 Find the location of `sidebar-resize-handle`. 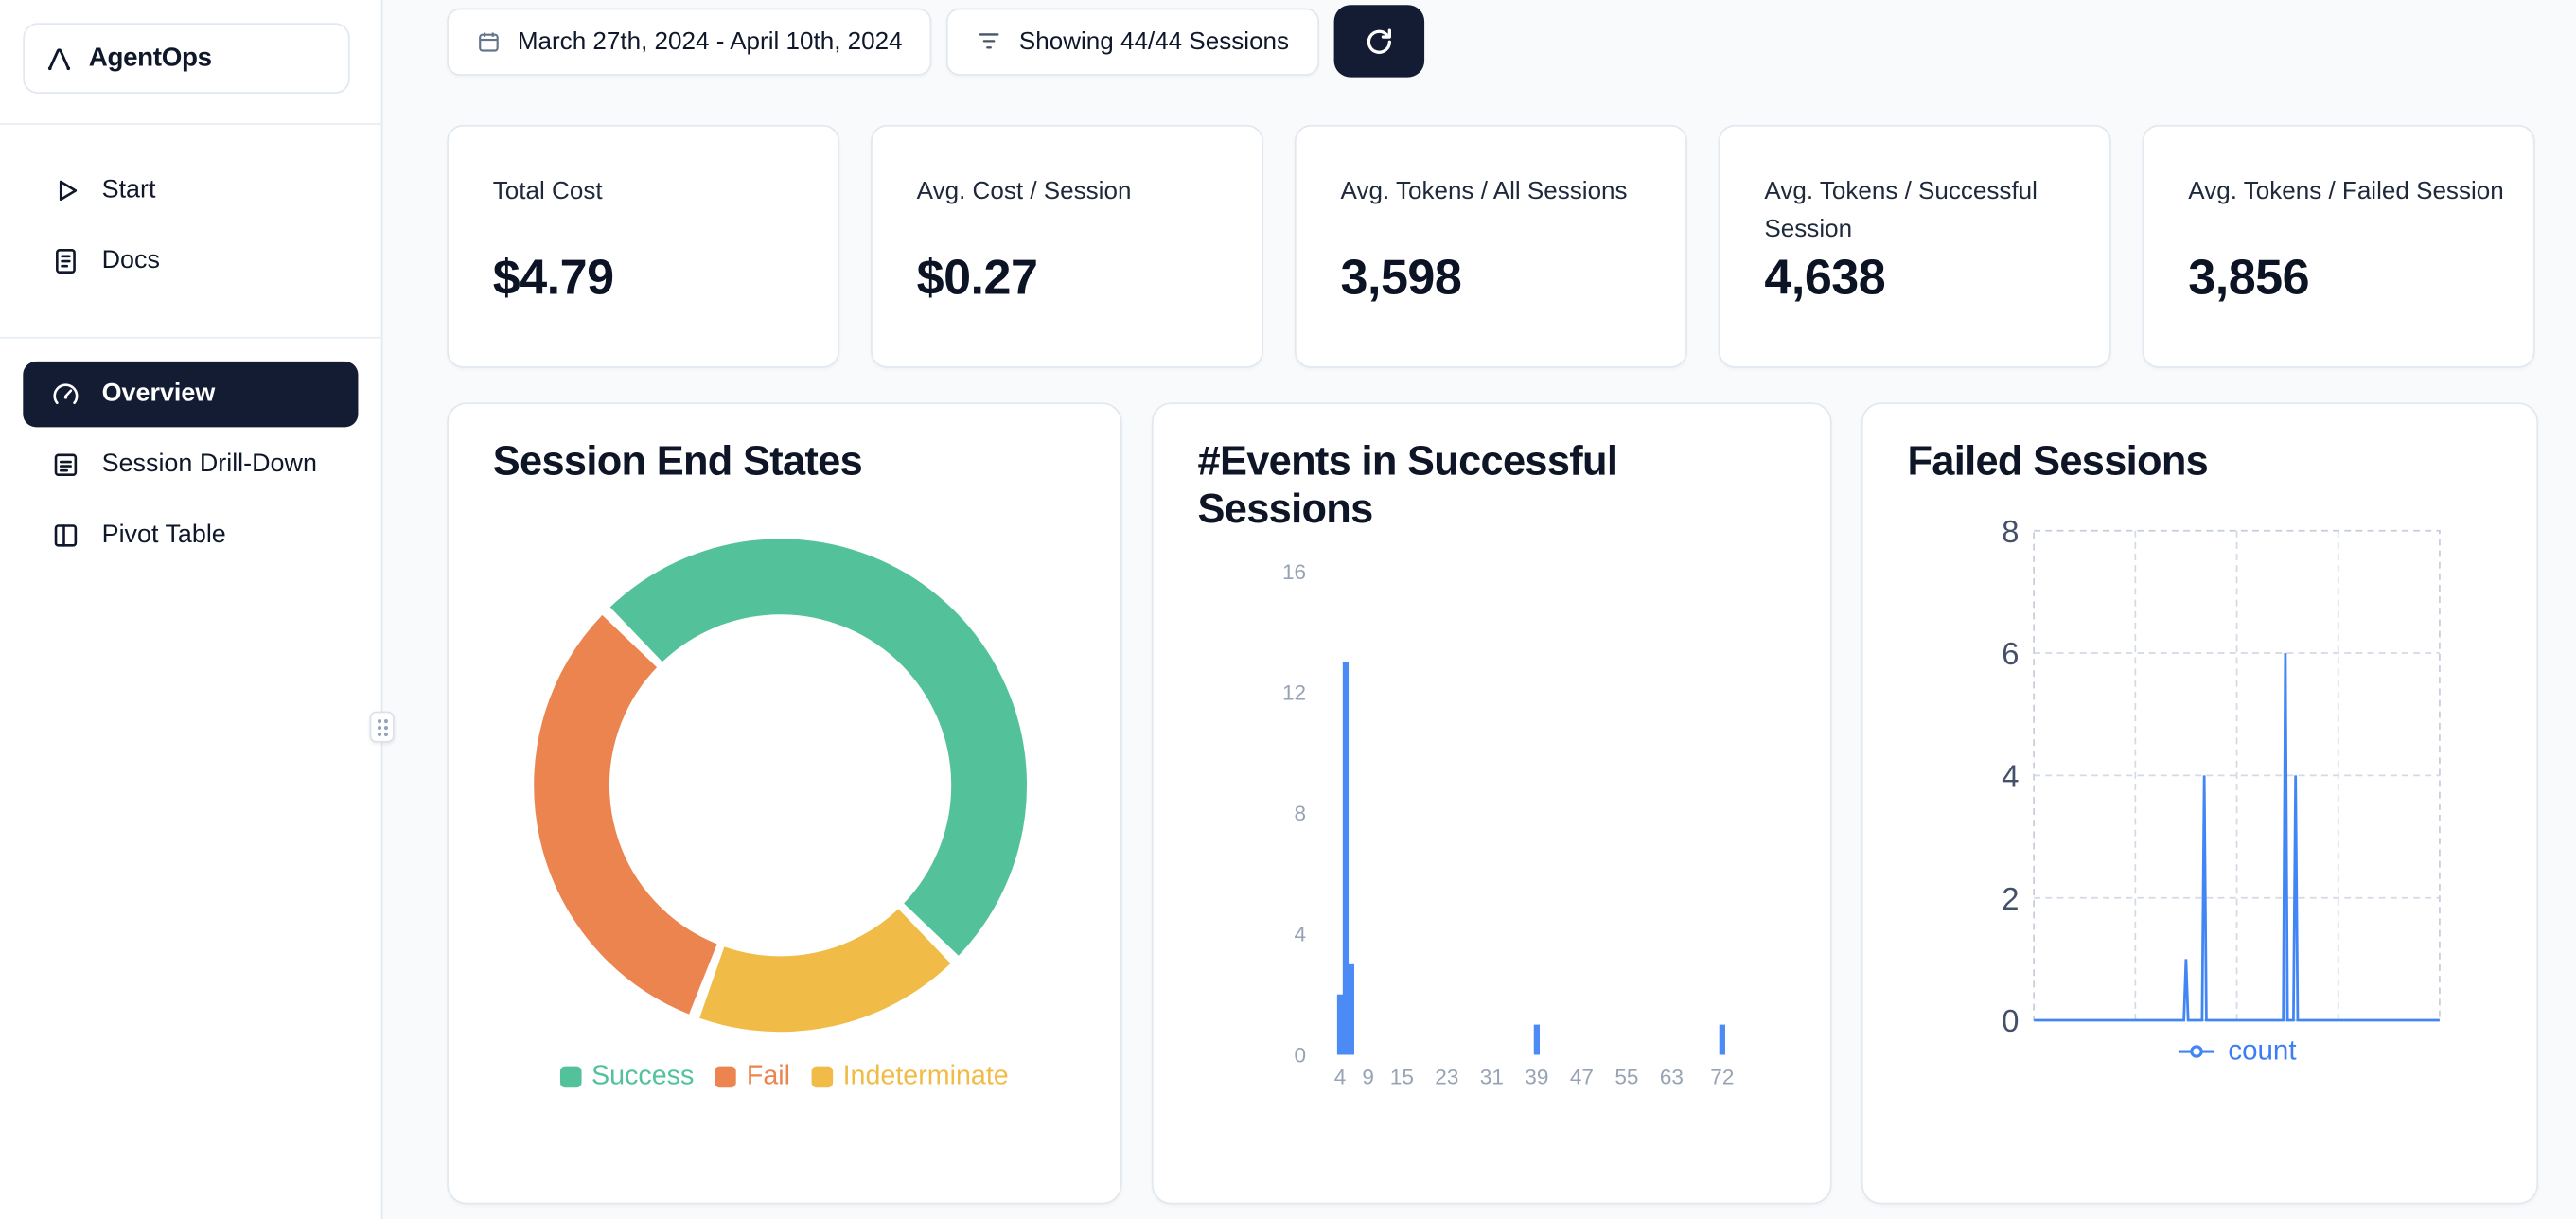

sidebar-resize-handle is located at coordinates (382, 727).